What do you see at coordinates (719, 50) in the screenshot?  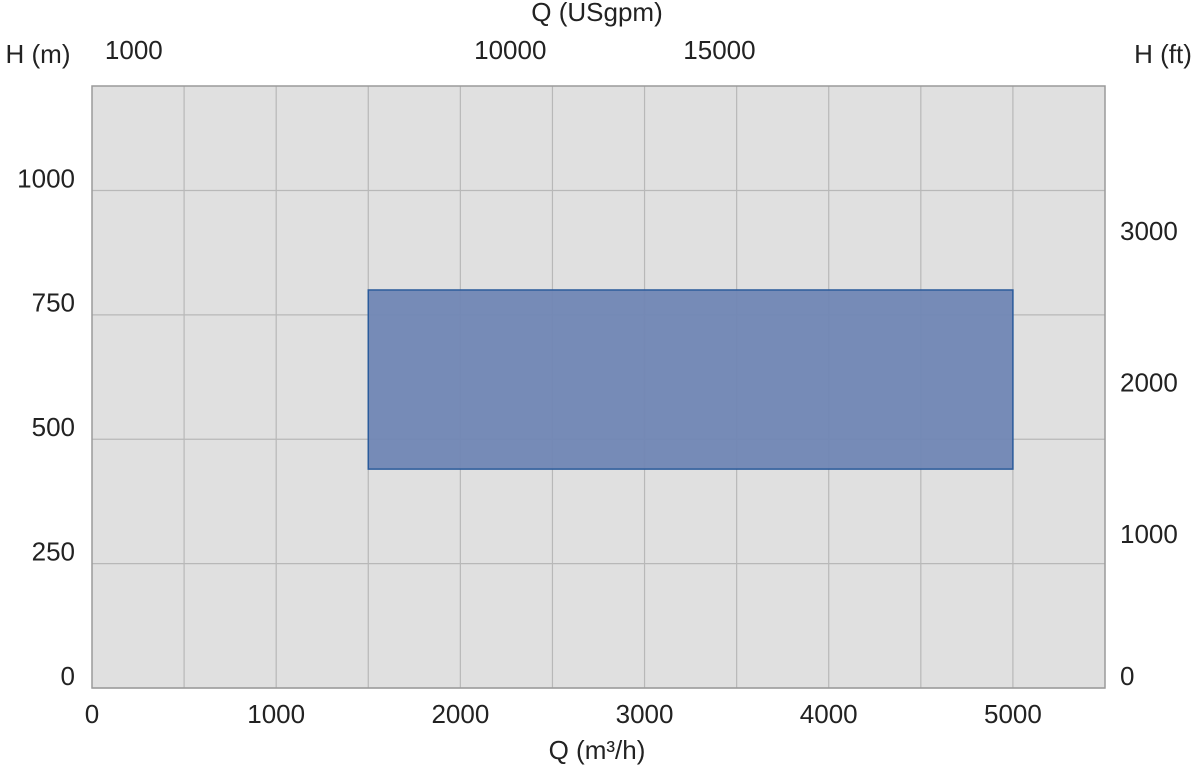 I see `x2-tick-label: 15000` at bounding box center [719, 50].